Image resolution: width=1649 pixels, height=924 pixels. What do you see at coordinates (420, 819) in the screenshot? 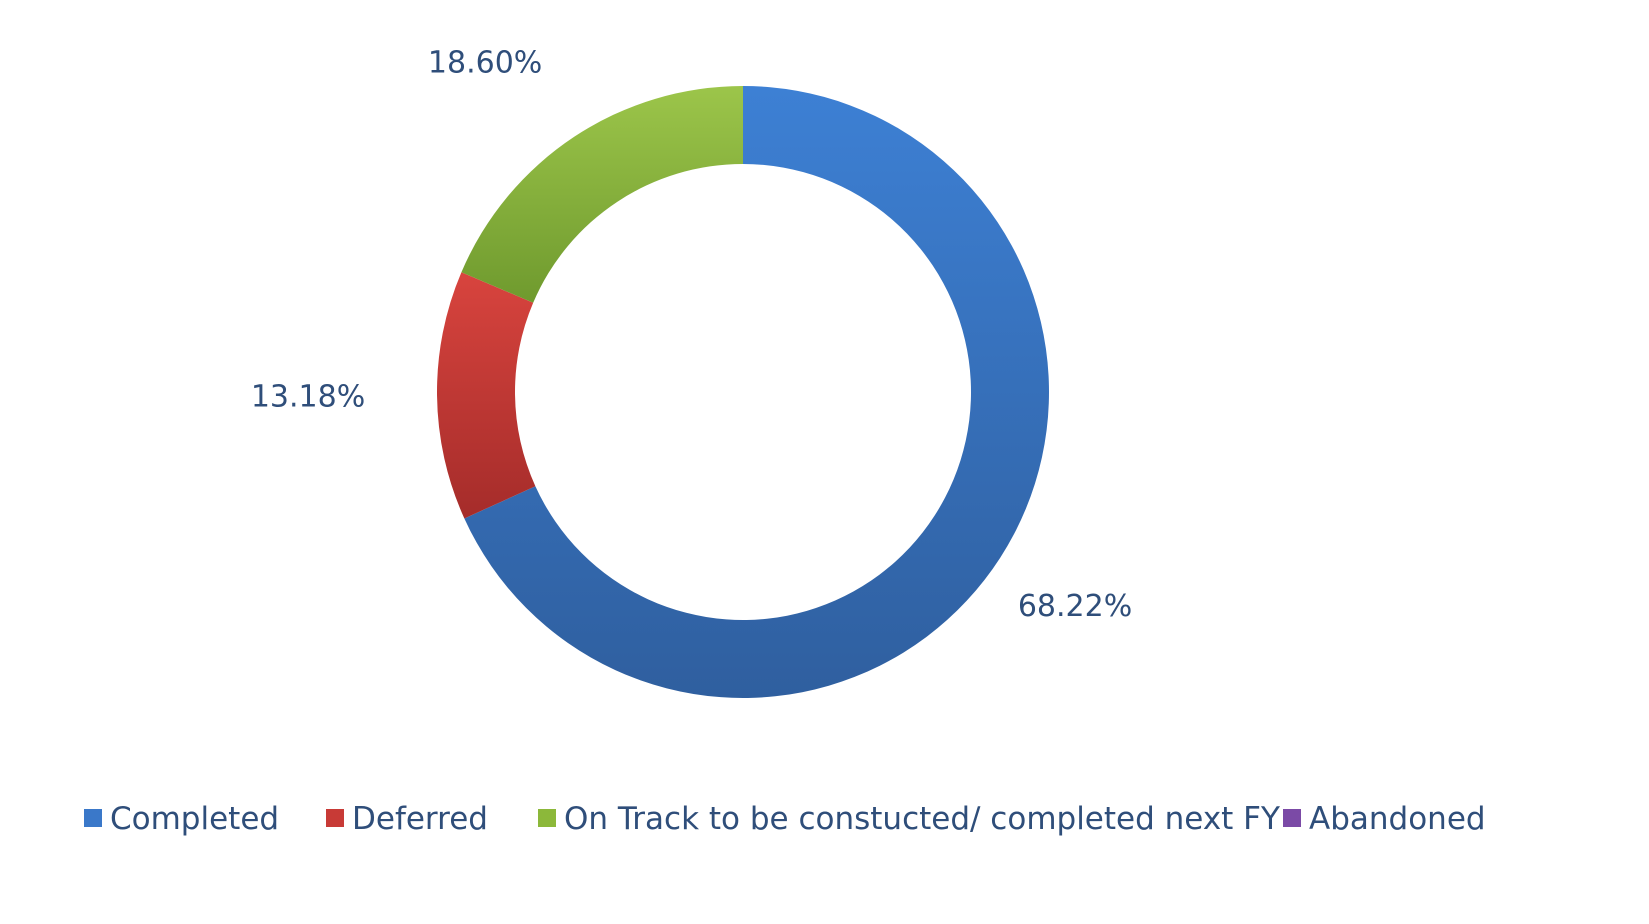
I see `legend-label-deferred: Deferred` at bounding box center [420, 819].